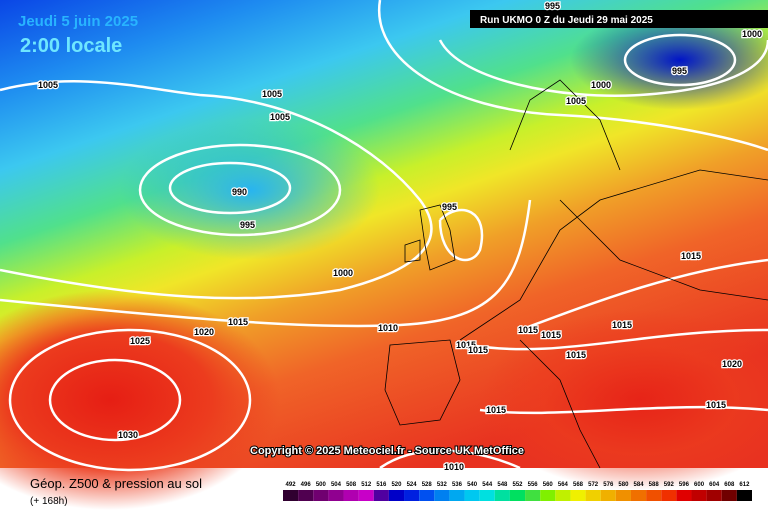 Image resolution: width=768 pixels, height=512 pixels. Describe the element at coordinates (457, 485) in the screenshot. I see `colorbar-label: 536` at that location.